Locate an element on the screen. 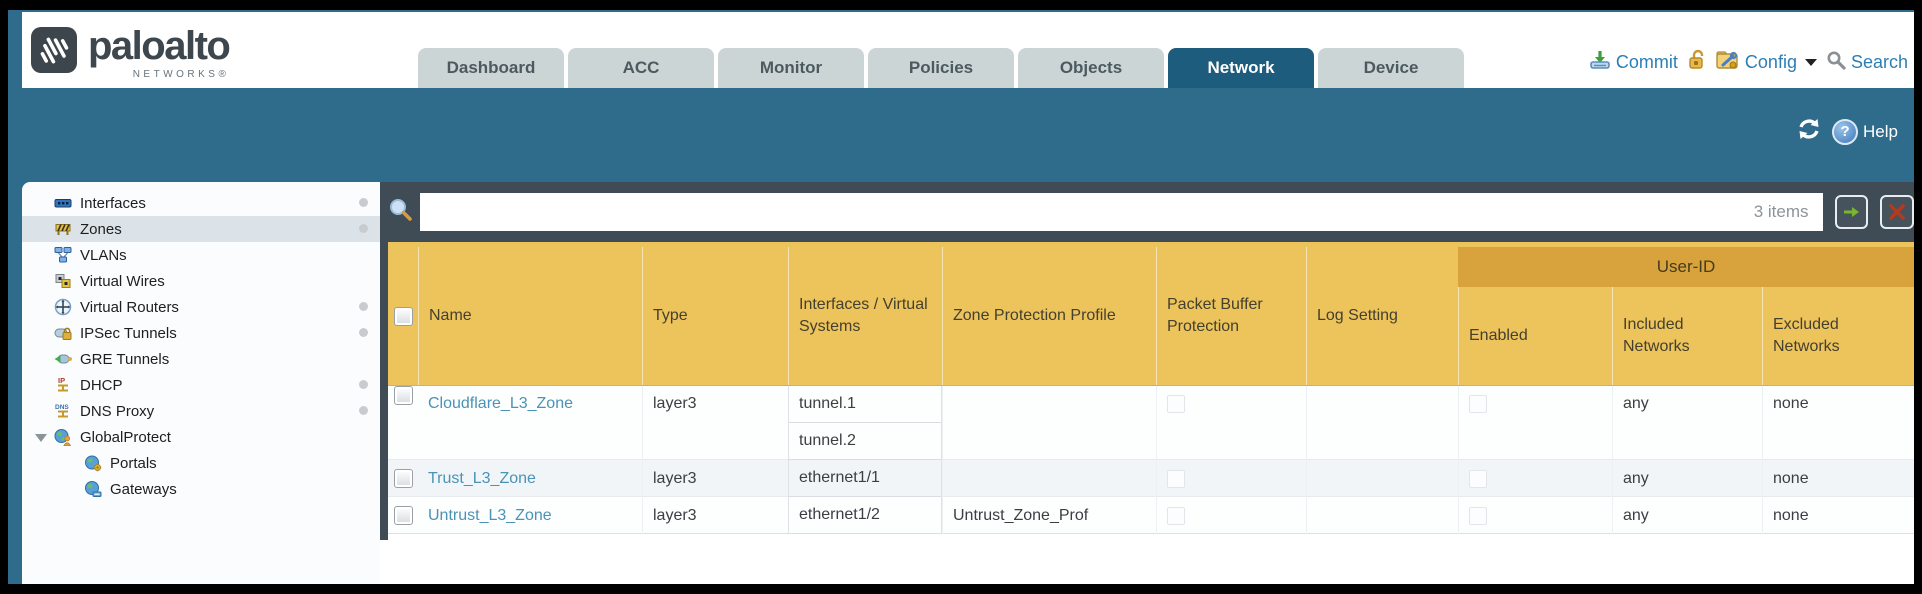 The image size is (1922, 594). dhcp-icon: IP is located at coordinates (63, 384).